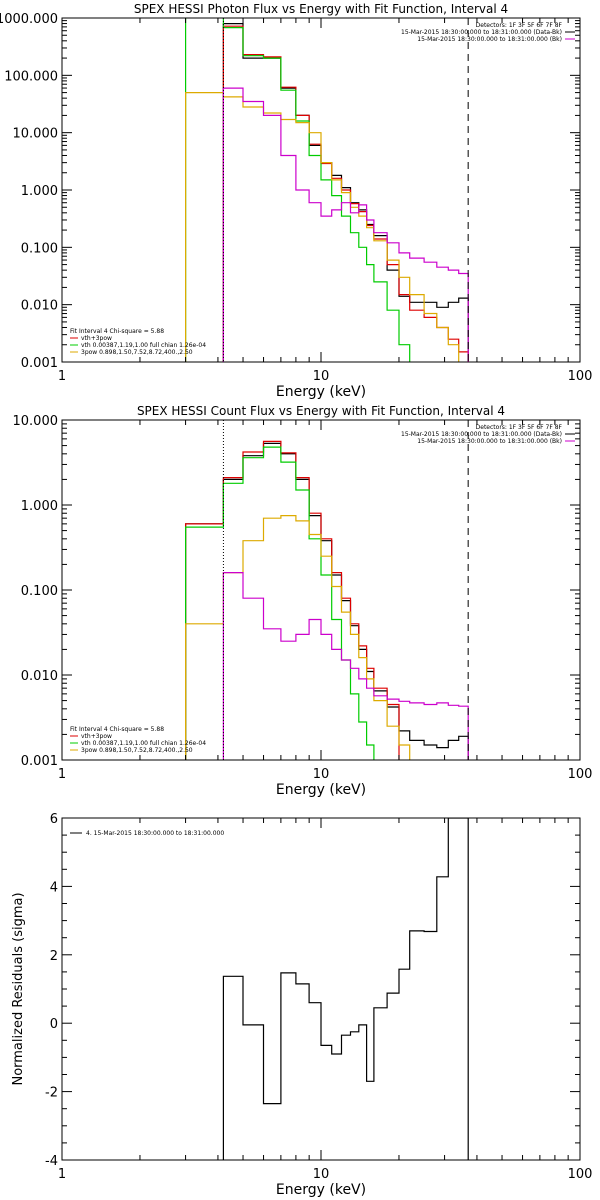  Describe the element at coordinates (31, 76) in the screenshot. I see `y-tick-label: 100.000` at that location.